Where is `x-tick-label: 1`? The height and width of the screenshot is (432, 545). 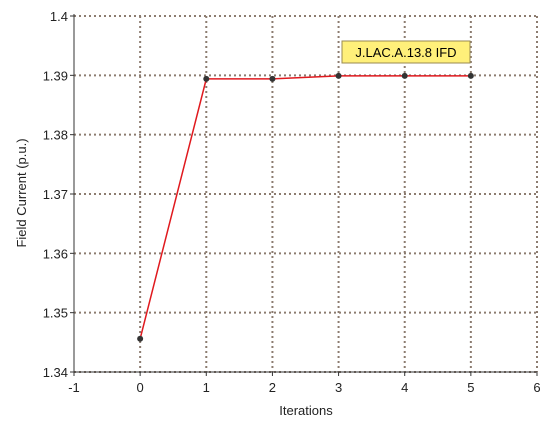 x-tick-label: 1 is located at coordinates (206, 387).